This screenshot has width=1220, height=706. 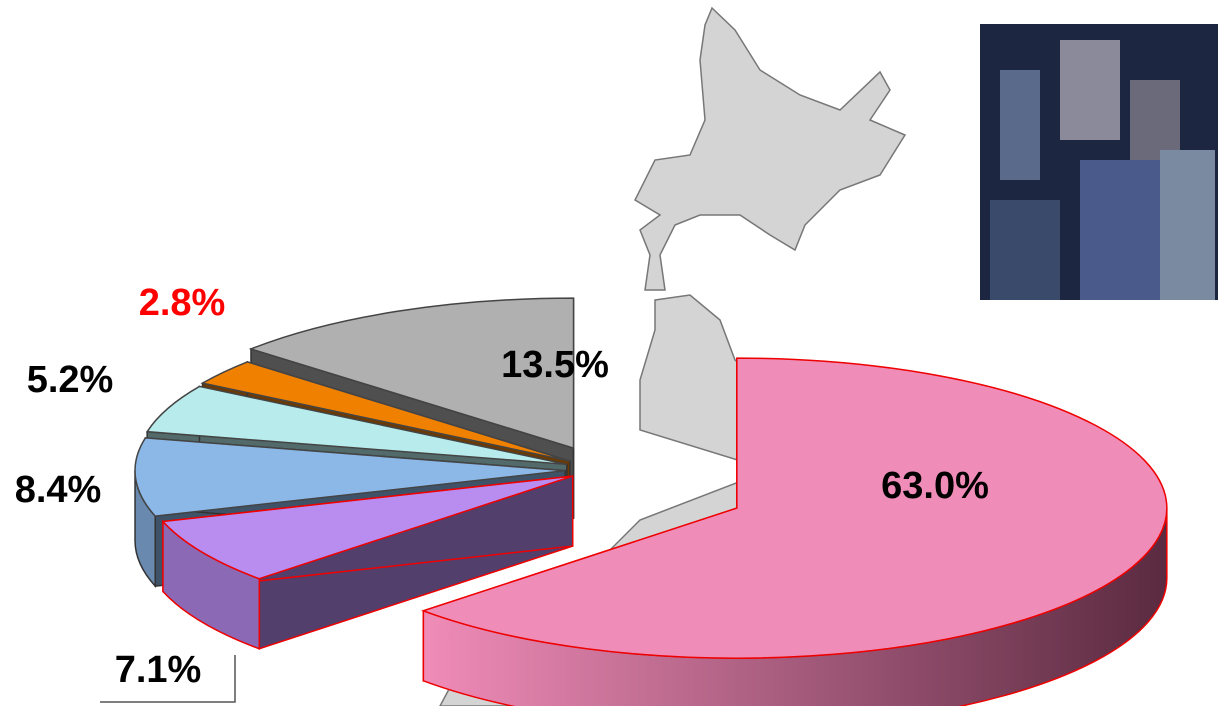 I want to click on value-label: 63.0%, so click(x=935, y=486).